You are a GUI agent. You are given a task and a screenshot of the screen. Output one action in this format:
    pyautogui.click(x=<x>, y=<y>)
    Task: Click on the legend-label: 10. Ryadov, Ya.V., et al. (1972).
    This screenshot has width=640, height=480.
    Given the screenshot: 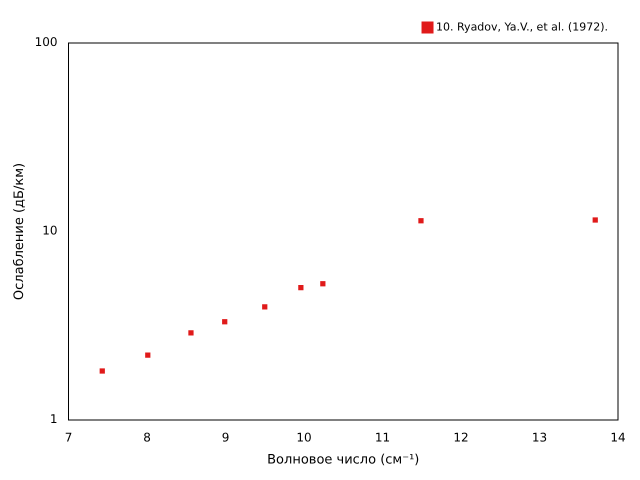 What is the action you would take?
    pyautogui.click(x=522, y=27)
    